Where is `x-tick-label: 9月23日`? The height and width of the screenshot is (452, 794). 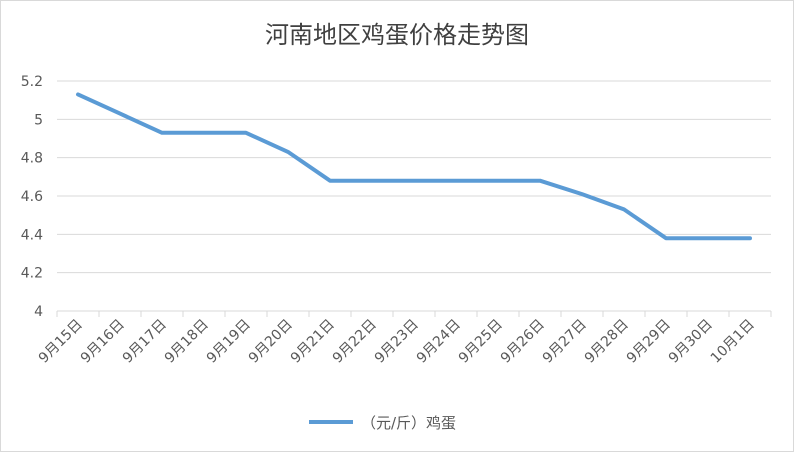
x-tick-label: 9月23日 is located at coordinates (397, 342).